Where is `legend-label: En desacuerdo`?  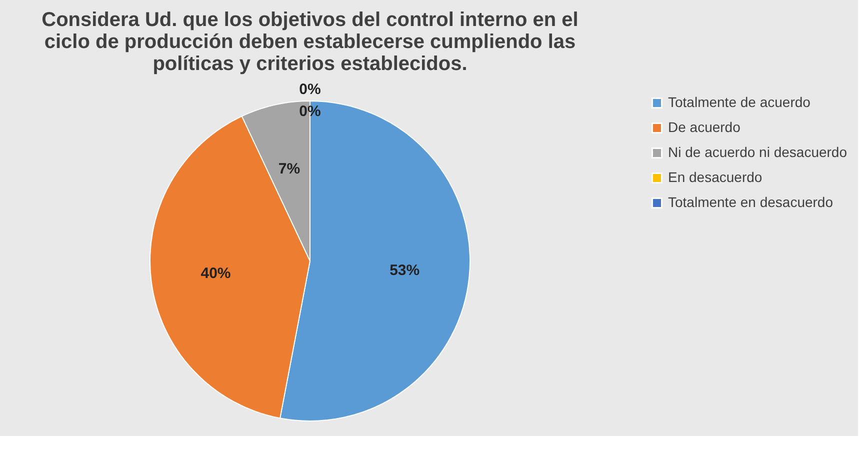
legend-label: En desacuerdo is located at coordinates (715, 177).